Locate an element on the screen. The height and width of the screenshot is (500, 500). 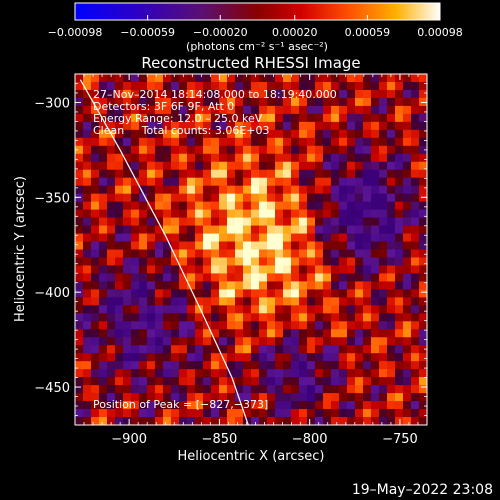
footer-timestamp: 19–May–2022 23:08 is located at coordinates (422, 490).